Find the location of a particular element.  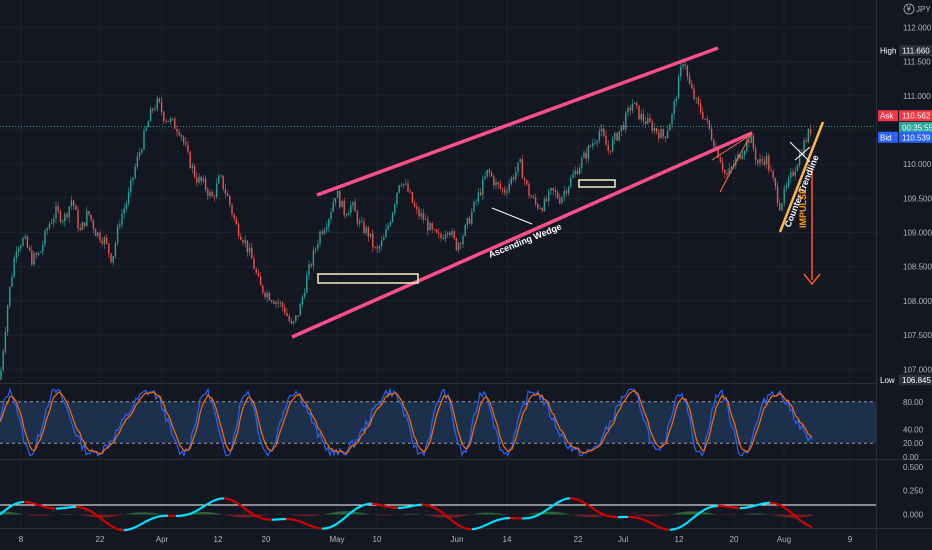

currency-badge: ¥ JPY is located at coordinates (917, 9).